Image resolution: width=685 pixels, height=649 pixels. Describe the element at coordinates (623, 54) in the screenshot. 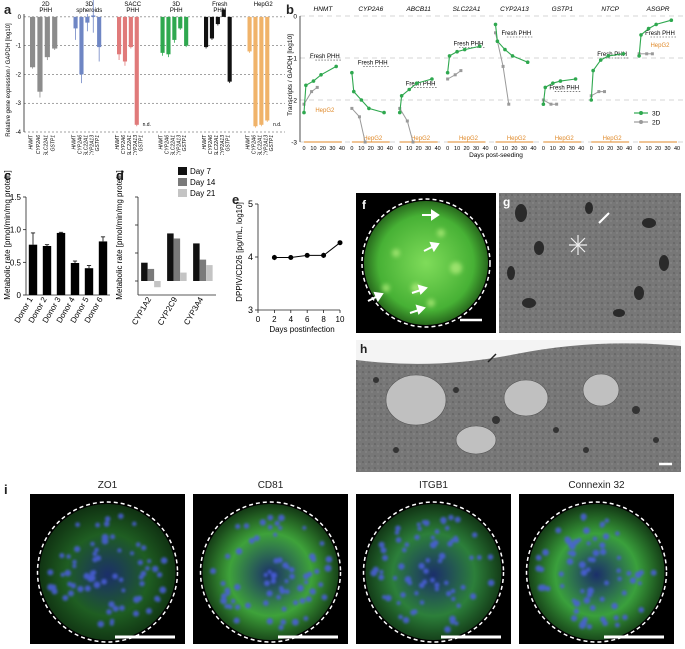

I see `point-3d` at that location.